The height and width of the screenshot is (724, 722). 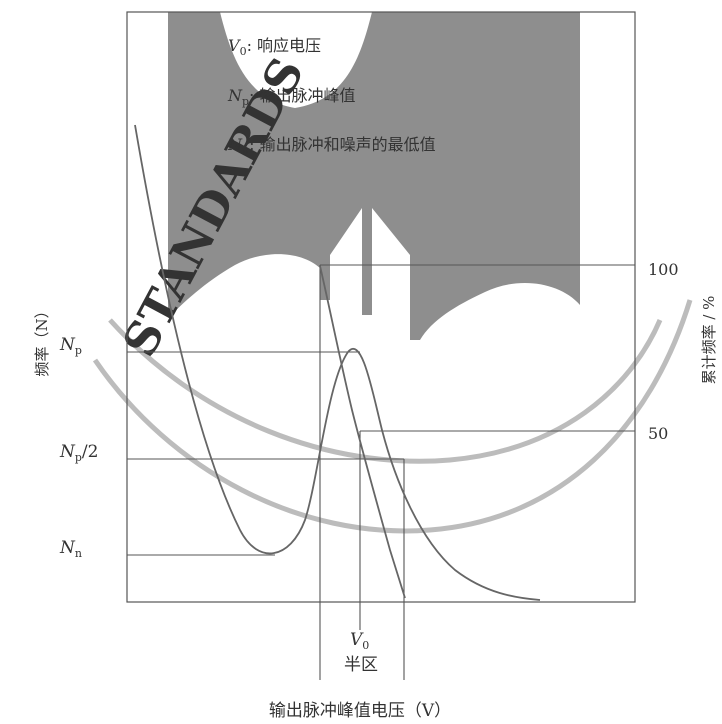 What do you see at coordinates (361, 665) in the screenshot?
I see `half-zone-label: 半区` at bounding box center [361, 665].